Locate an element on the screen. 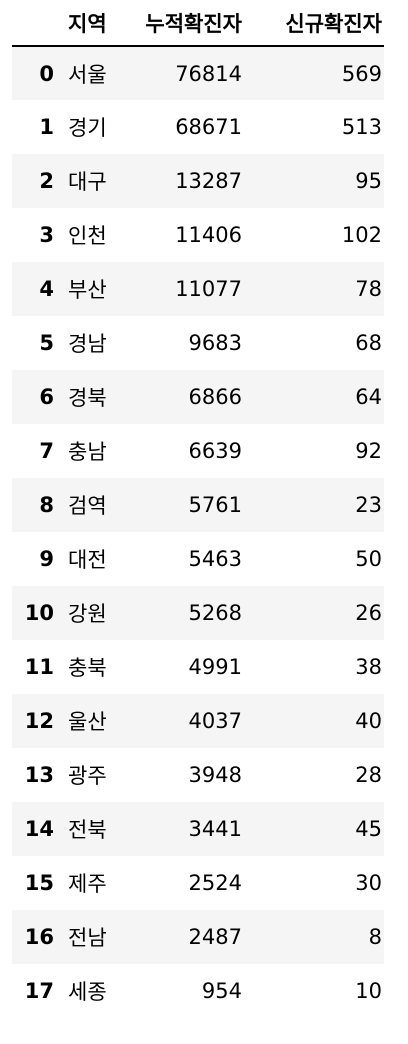  region-cell: 경기 is located at coordinates (87, 128).